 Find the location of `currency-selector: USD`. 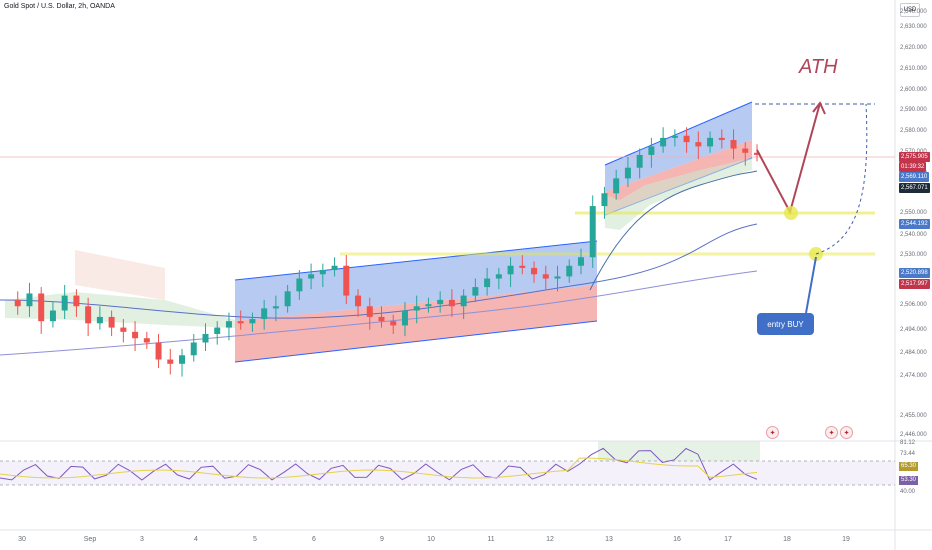

currency-selector: USD is located at coordinates (910, 10).